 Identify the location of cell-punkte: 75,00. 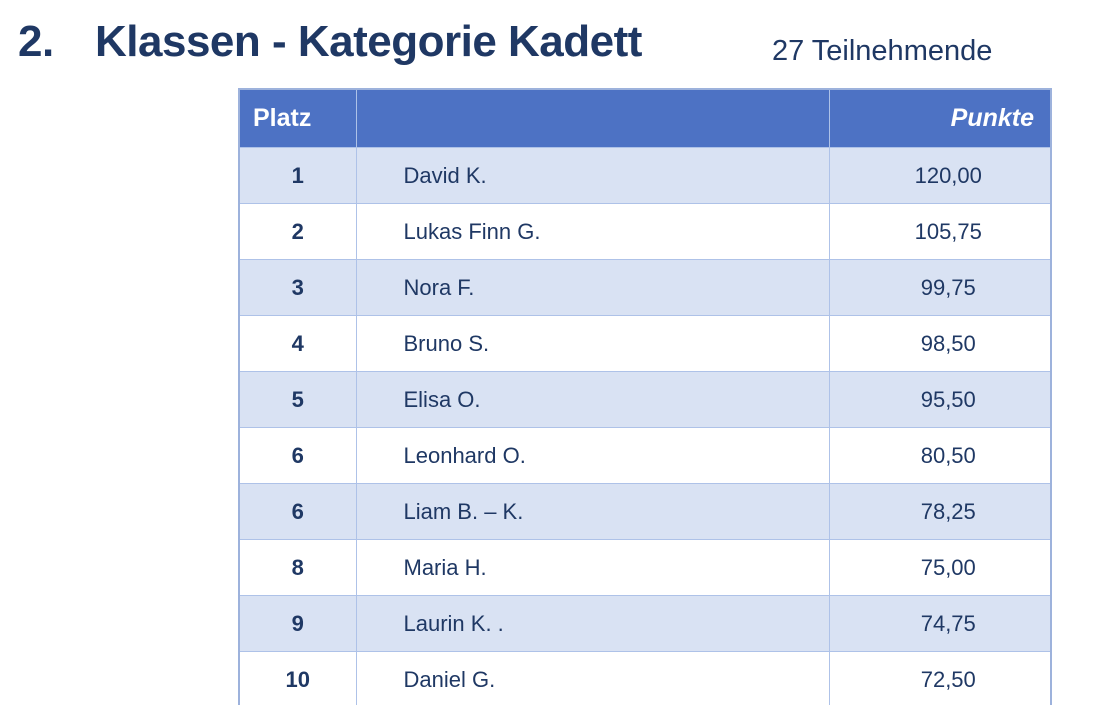
(940, 567).